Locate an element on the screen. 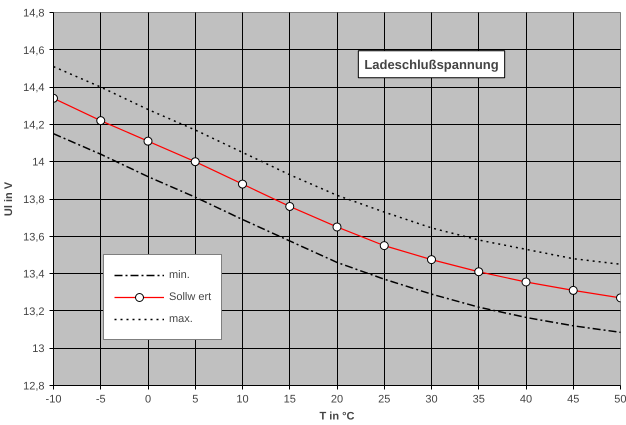 The height and width of the screenshot is (425, 626). y-tick-label: 13,2 is located at coordinates (34, 312).